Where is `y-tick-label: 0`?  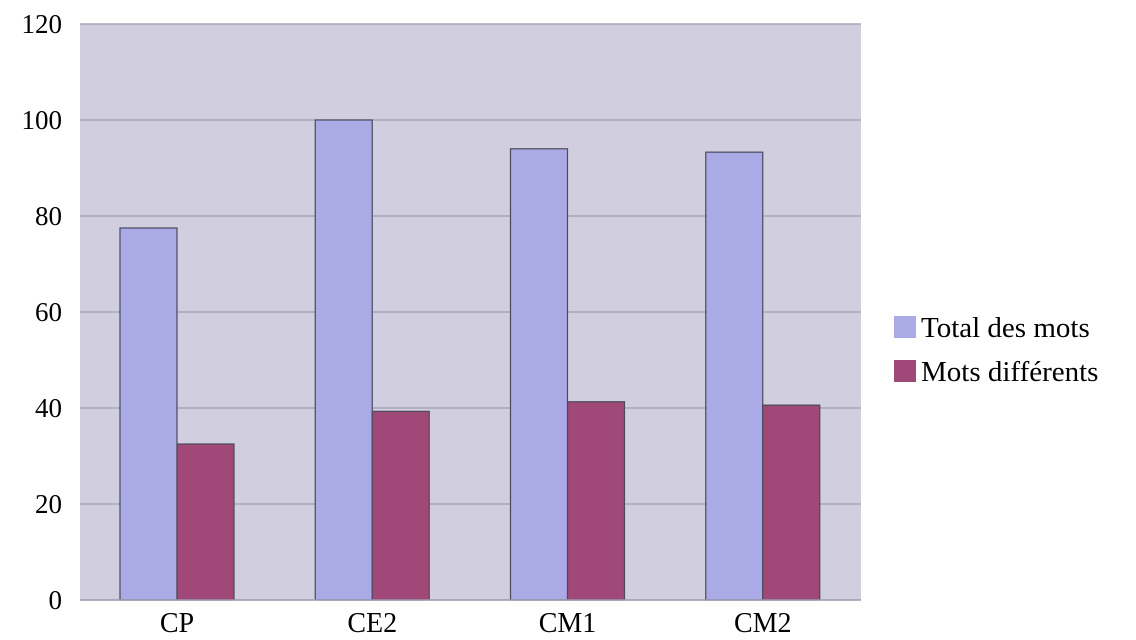
y-tick-label: 0 is located at coordinates (56, 600).